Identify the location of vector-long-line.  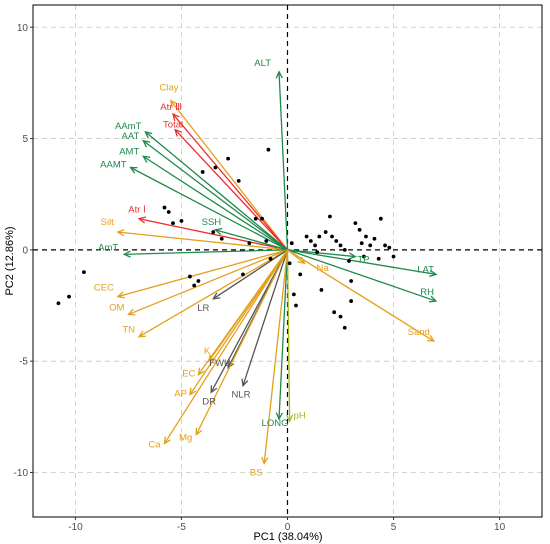
(283, 334).